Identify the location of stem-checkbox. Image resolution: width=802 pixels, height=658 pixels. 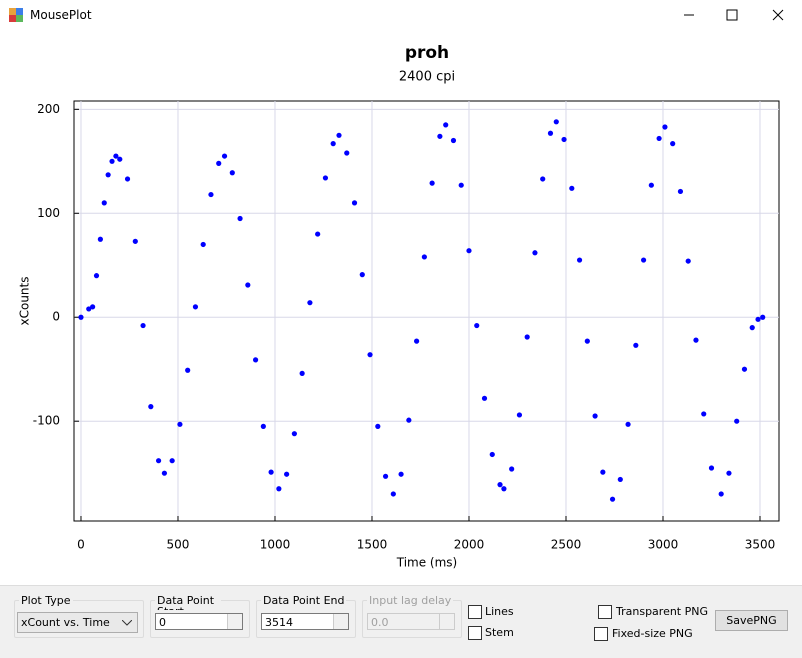
(475, 633).